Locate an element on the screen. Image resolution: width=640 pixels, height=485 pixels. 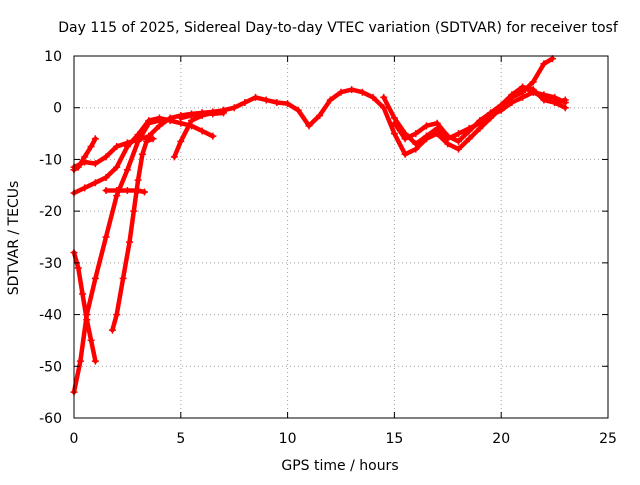
y-tick-label: -50 is located at coordinates (50, 367).